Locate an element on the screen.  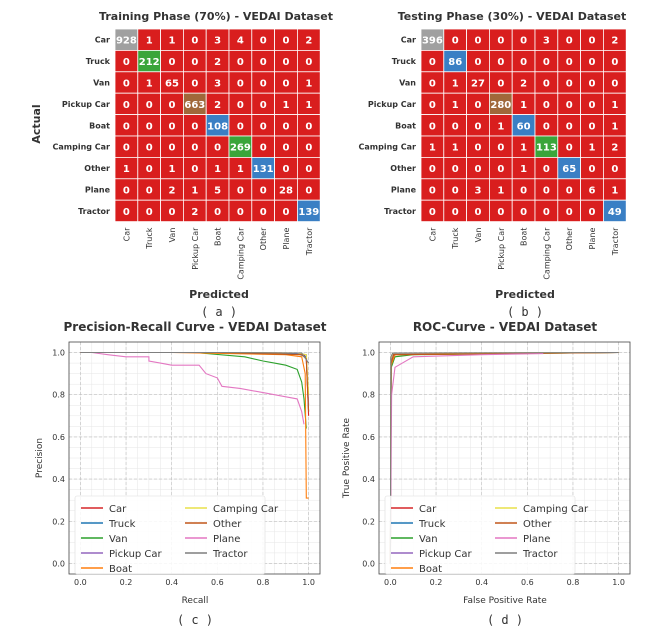
legend-label-van: Van is located at coordinates (428, 539).